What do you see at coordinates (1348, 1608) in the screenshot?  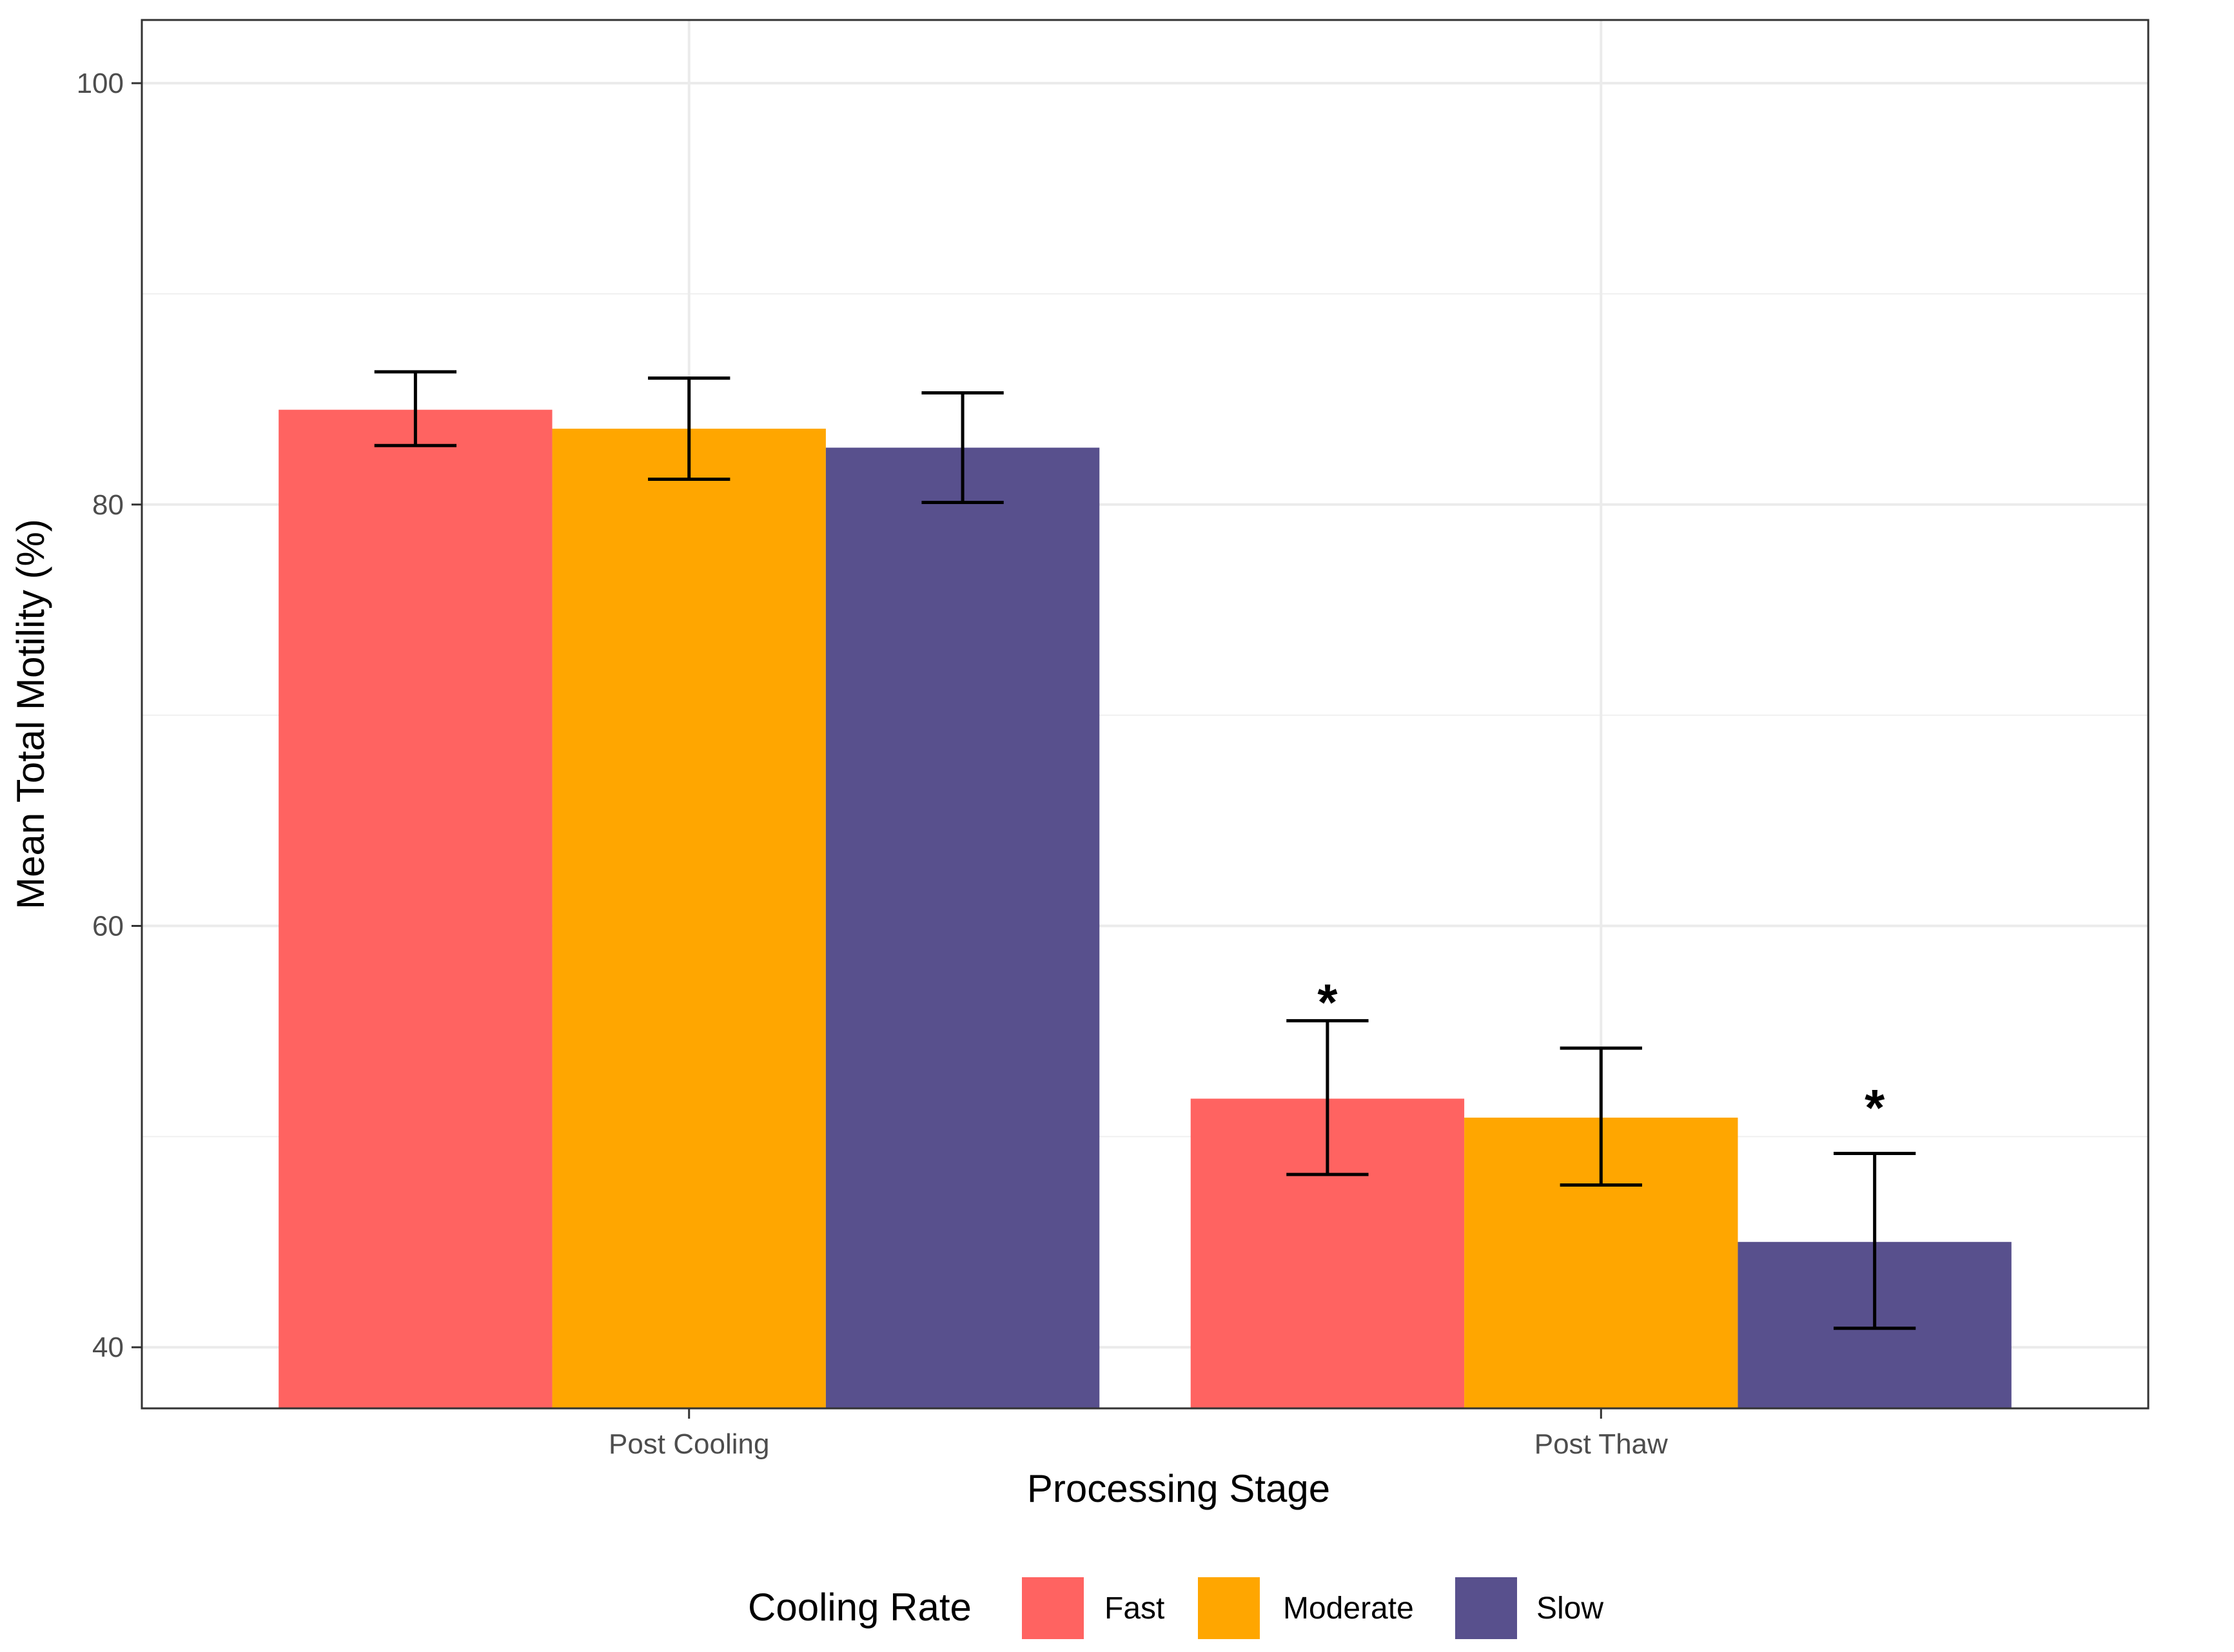 I see `legend-label: Moderate` at bounding box center [1348, 1608].